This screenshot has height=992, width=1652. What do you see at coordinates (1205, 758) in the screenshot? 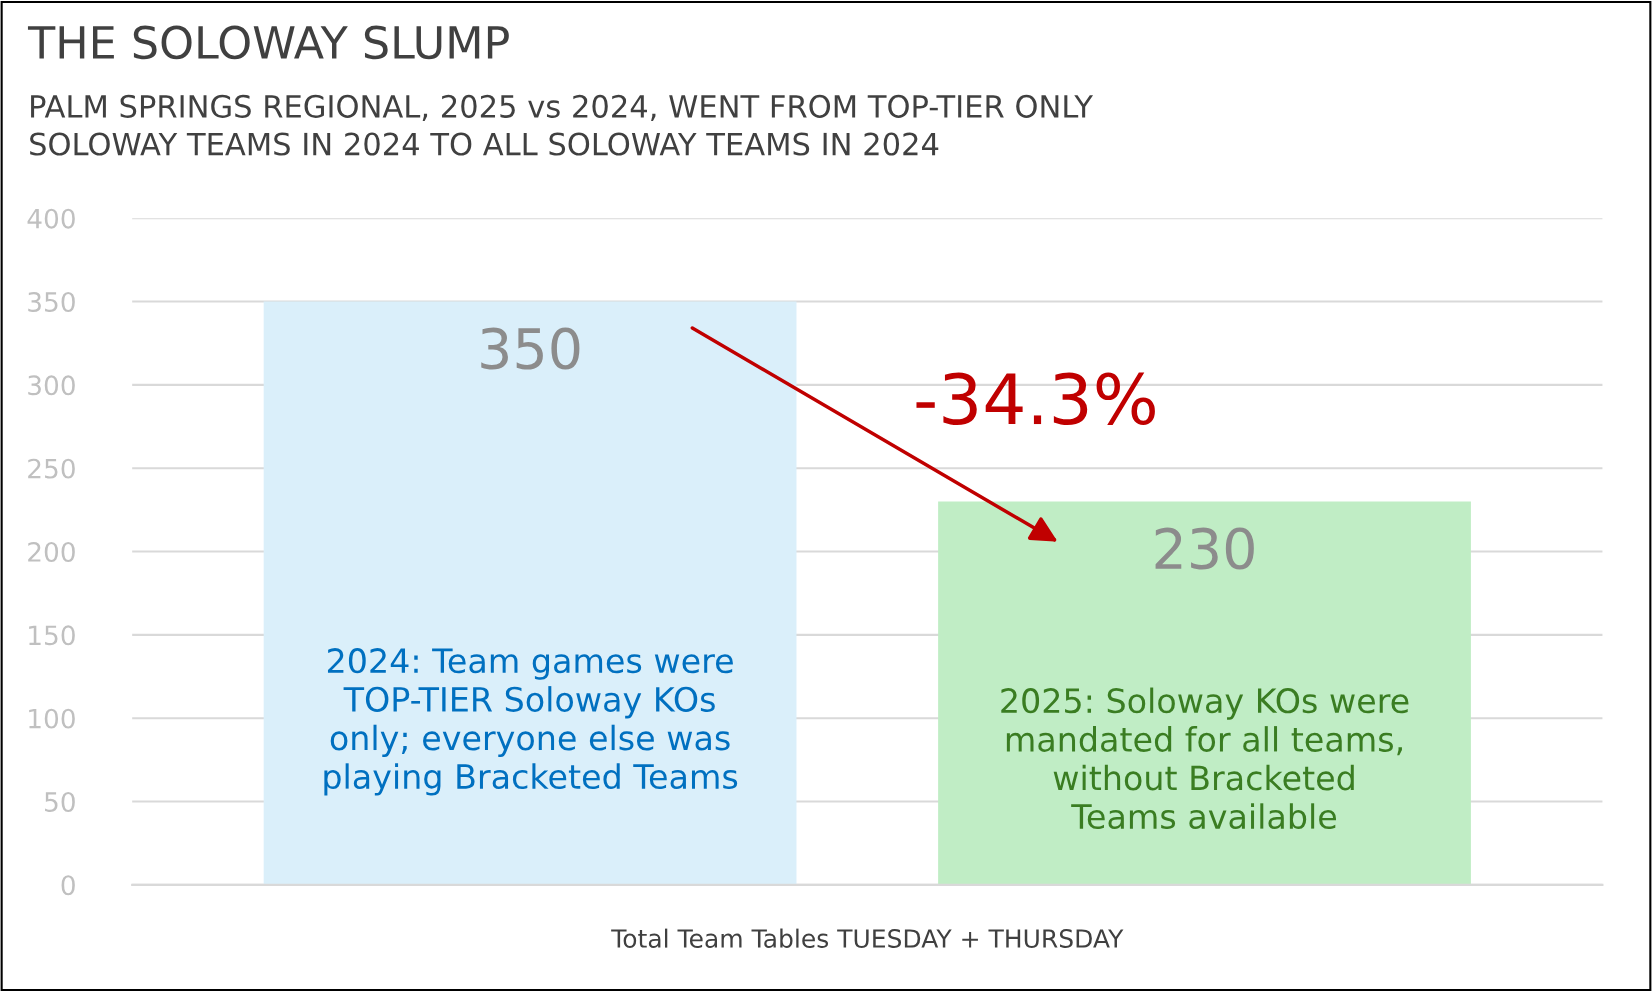
I see `annotation: 2025: Soloway KOs were mandated for all teams, without Bracketed Teams available` at bounding box center [1205, 758].